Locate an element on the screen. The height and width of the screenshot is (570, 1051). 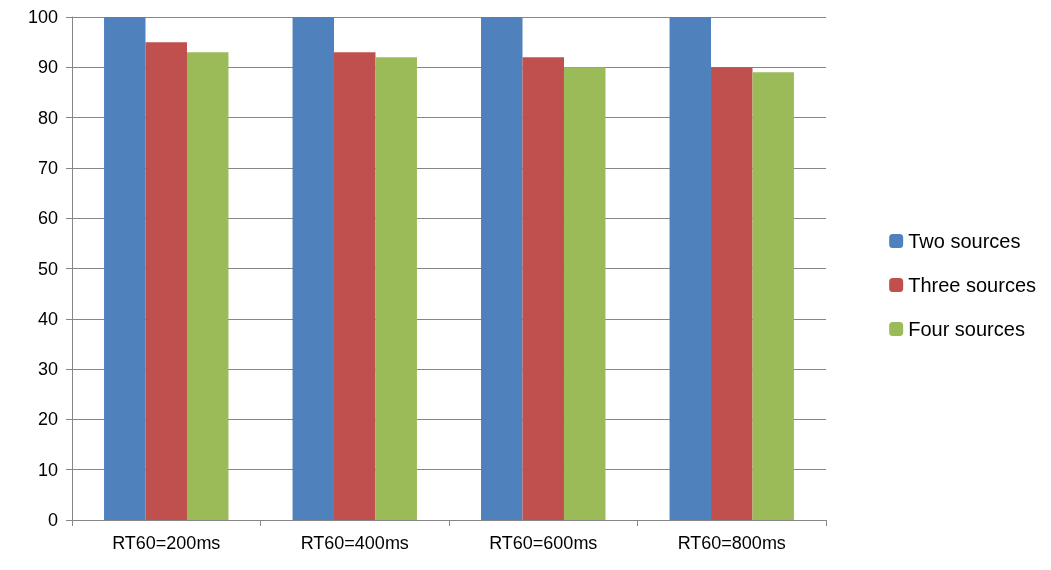
y-tick-label: 40 is located at coordinates (47, 318).